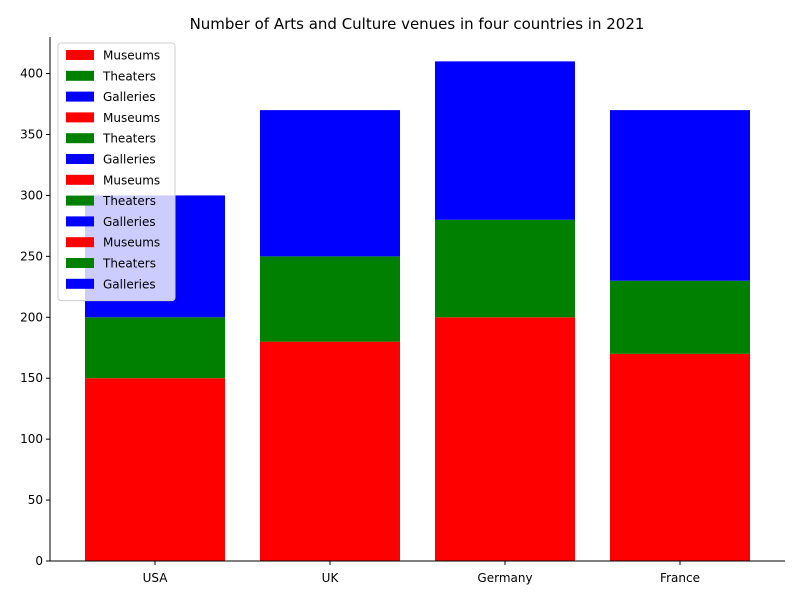 The width and height of the screenshot is (800, 600). Describe the element at coordinates (505, 439) in the screenshot. I see `bar-museums-germany` at that location.